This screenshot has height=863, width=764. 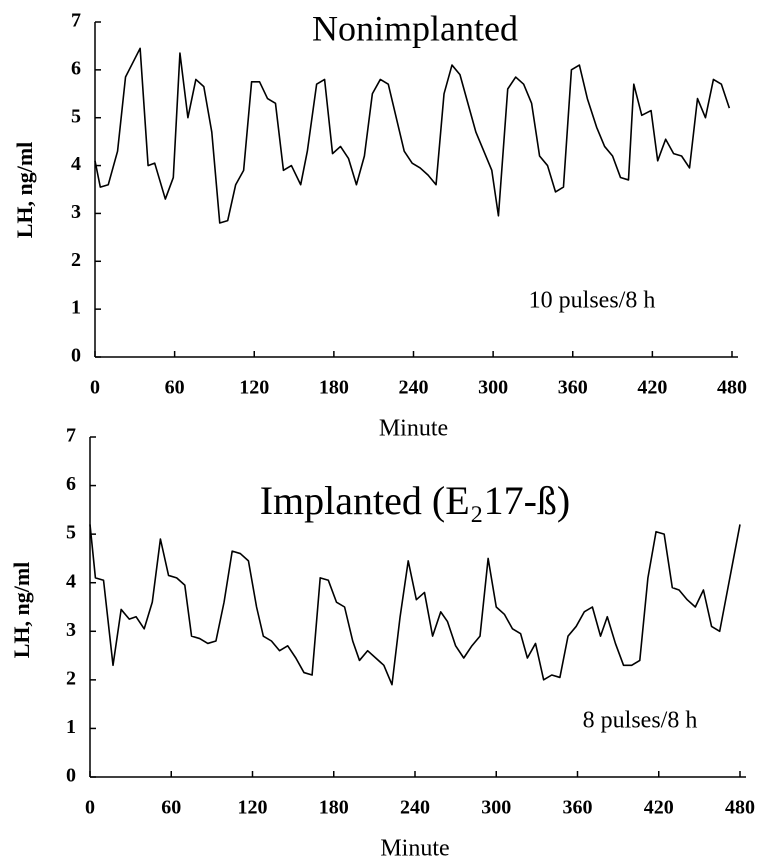 What do you see at coordinates (640, 721) in the screenshot?
I see `annotation: 8 pulses/8 h` at bounding box center [640, 721].